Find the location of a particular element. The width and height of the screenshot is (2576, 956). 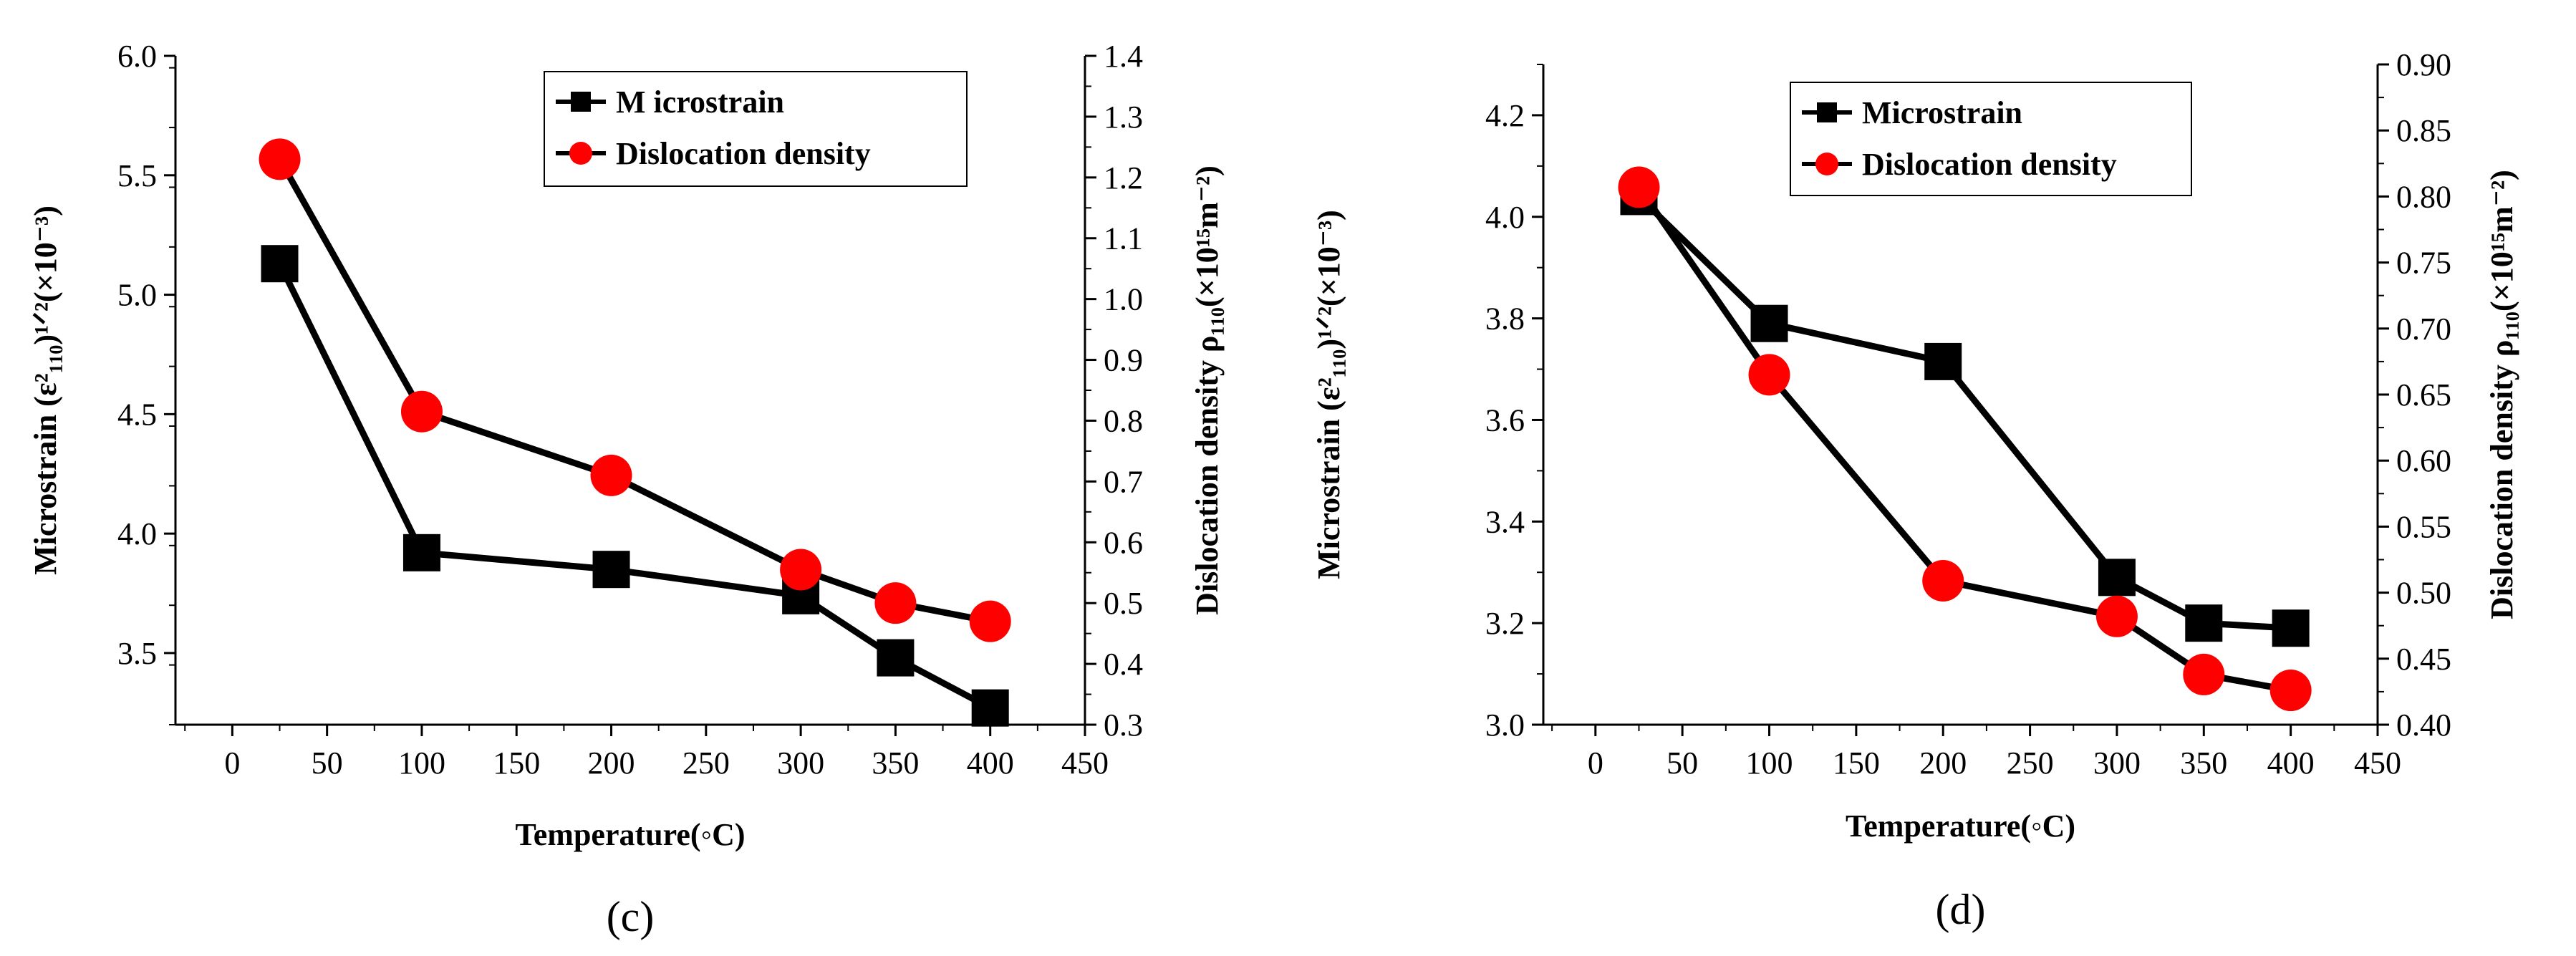

right-y-tick-label: 0.4 is located at coordinates (1123, 664).